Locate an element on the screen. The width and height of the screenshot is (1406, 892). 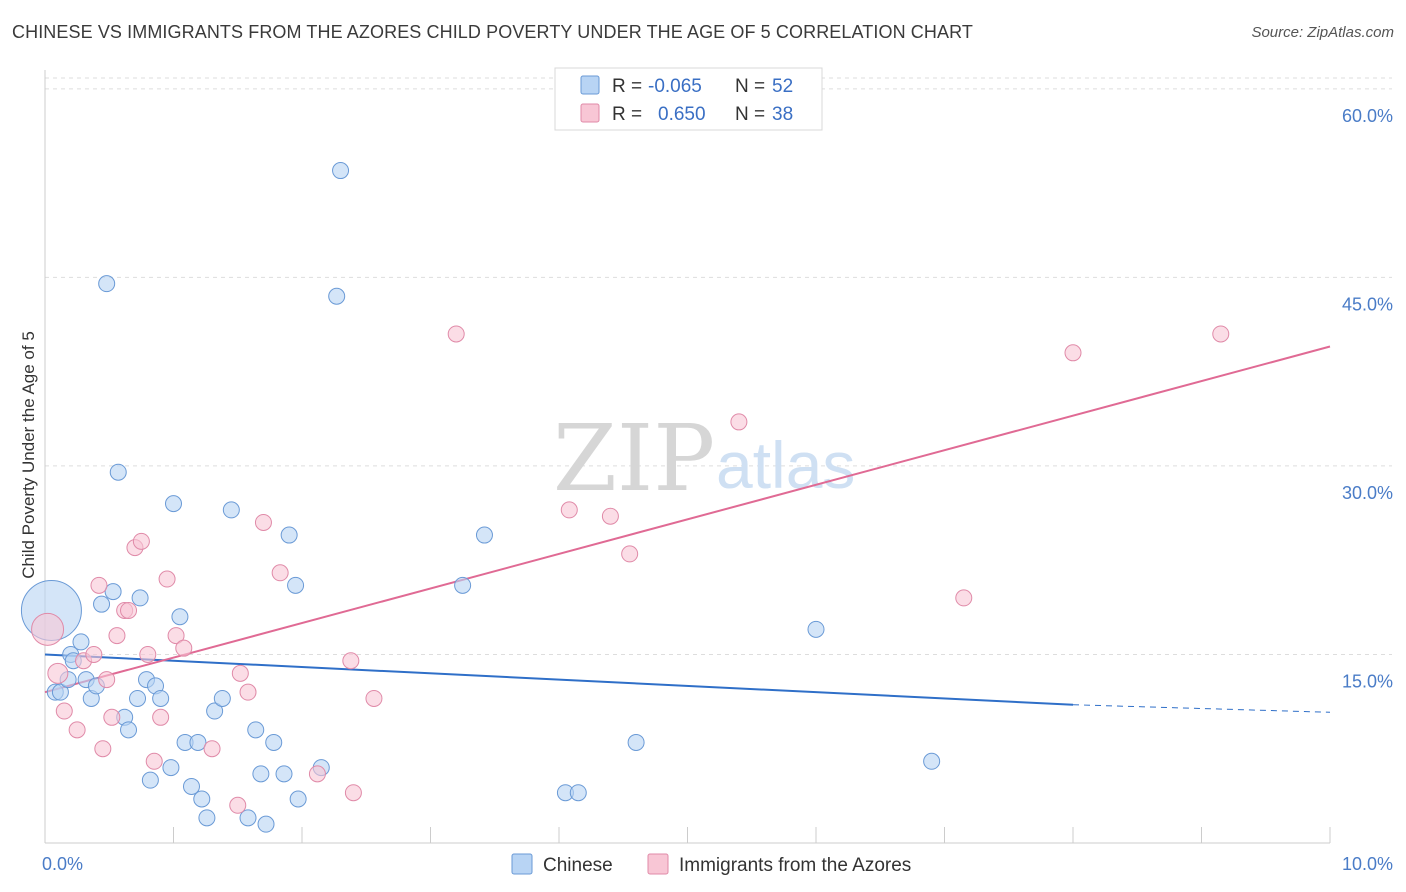
legend-swatch-azores is located at coordinates (590, 113).